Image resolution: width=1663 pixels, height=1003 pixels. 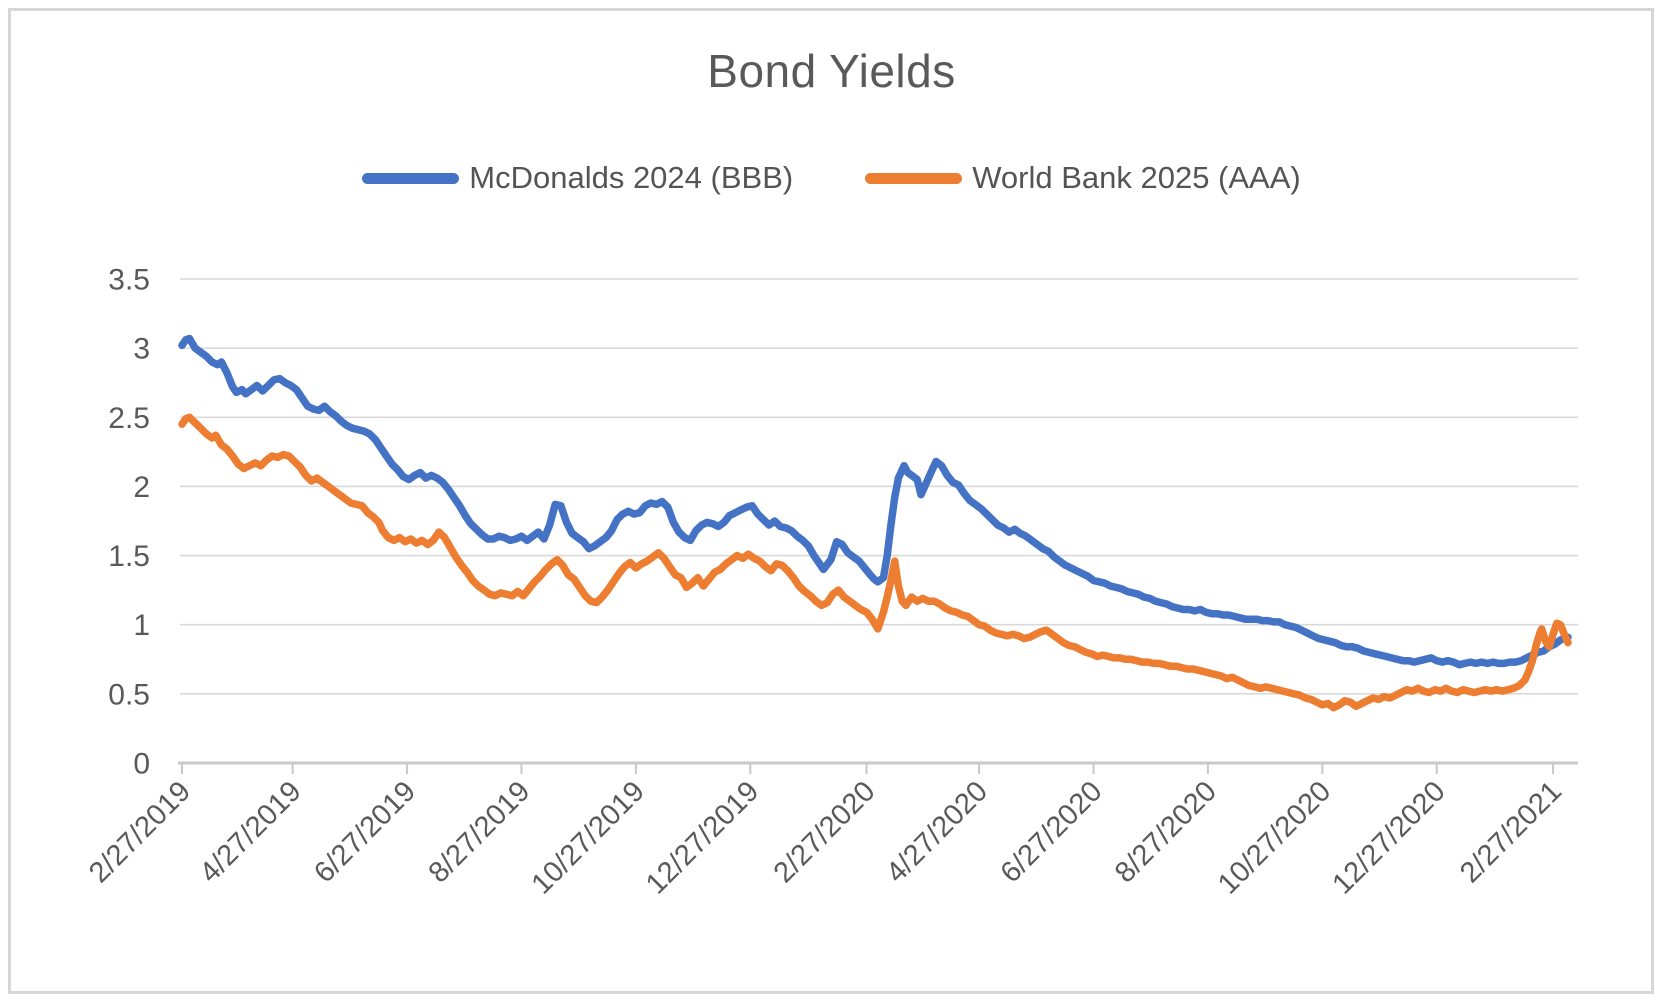 What do you see at coordinates (914, 178) in the screenshot?
I see `legend-line-marker-worldbank` at bounding box center [914, 178].